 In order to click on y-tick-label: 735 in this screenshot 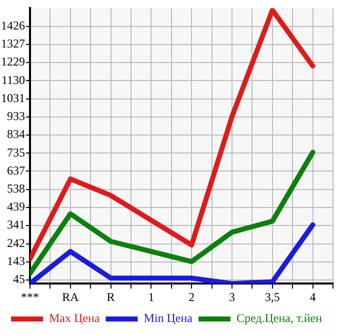, I will do `click(16, 152)`.